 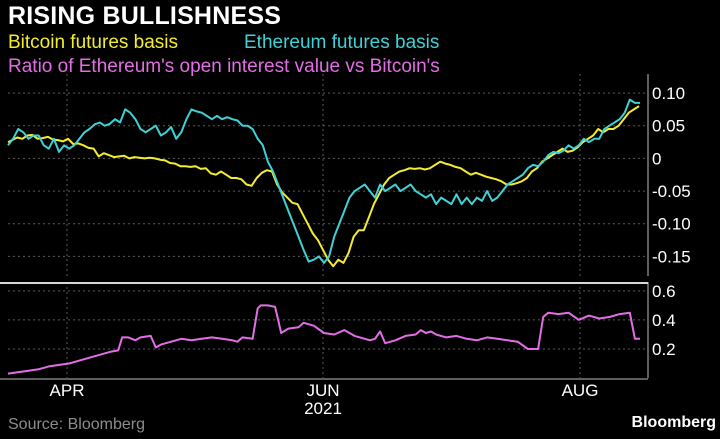 I want to click on upper-ytick-label: -0.10, so click(x=671, y=224).